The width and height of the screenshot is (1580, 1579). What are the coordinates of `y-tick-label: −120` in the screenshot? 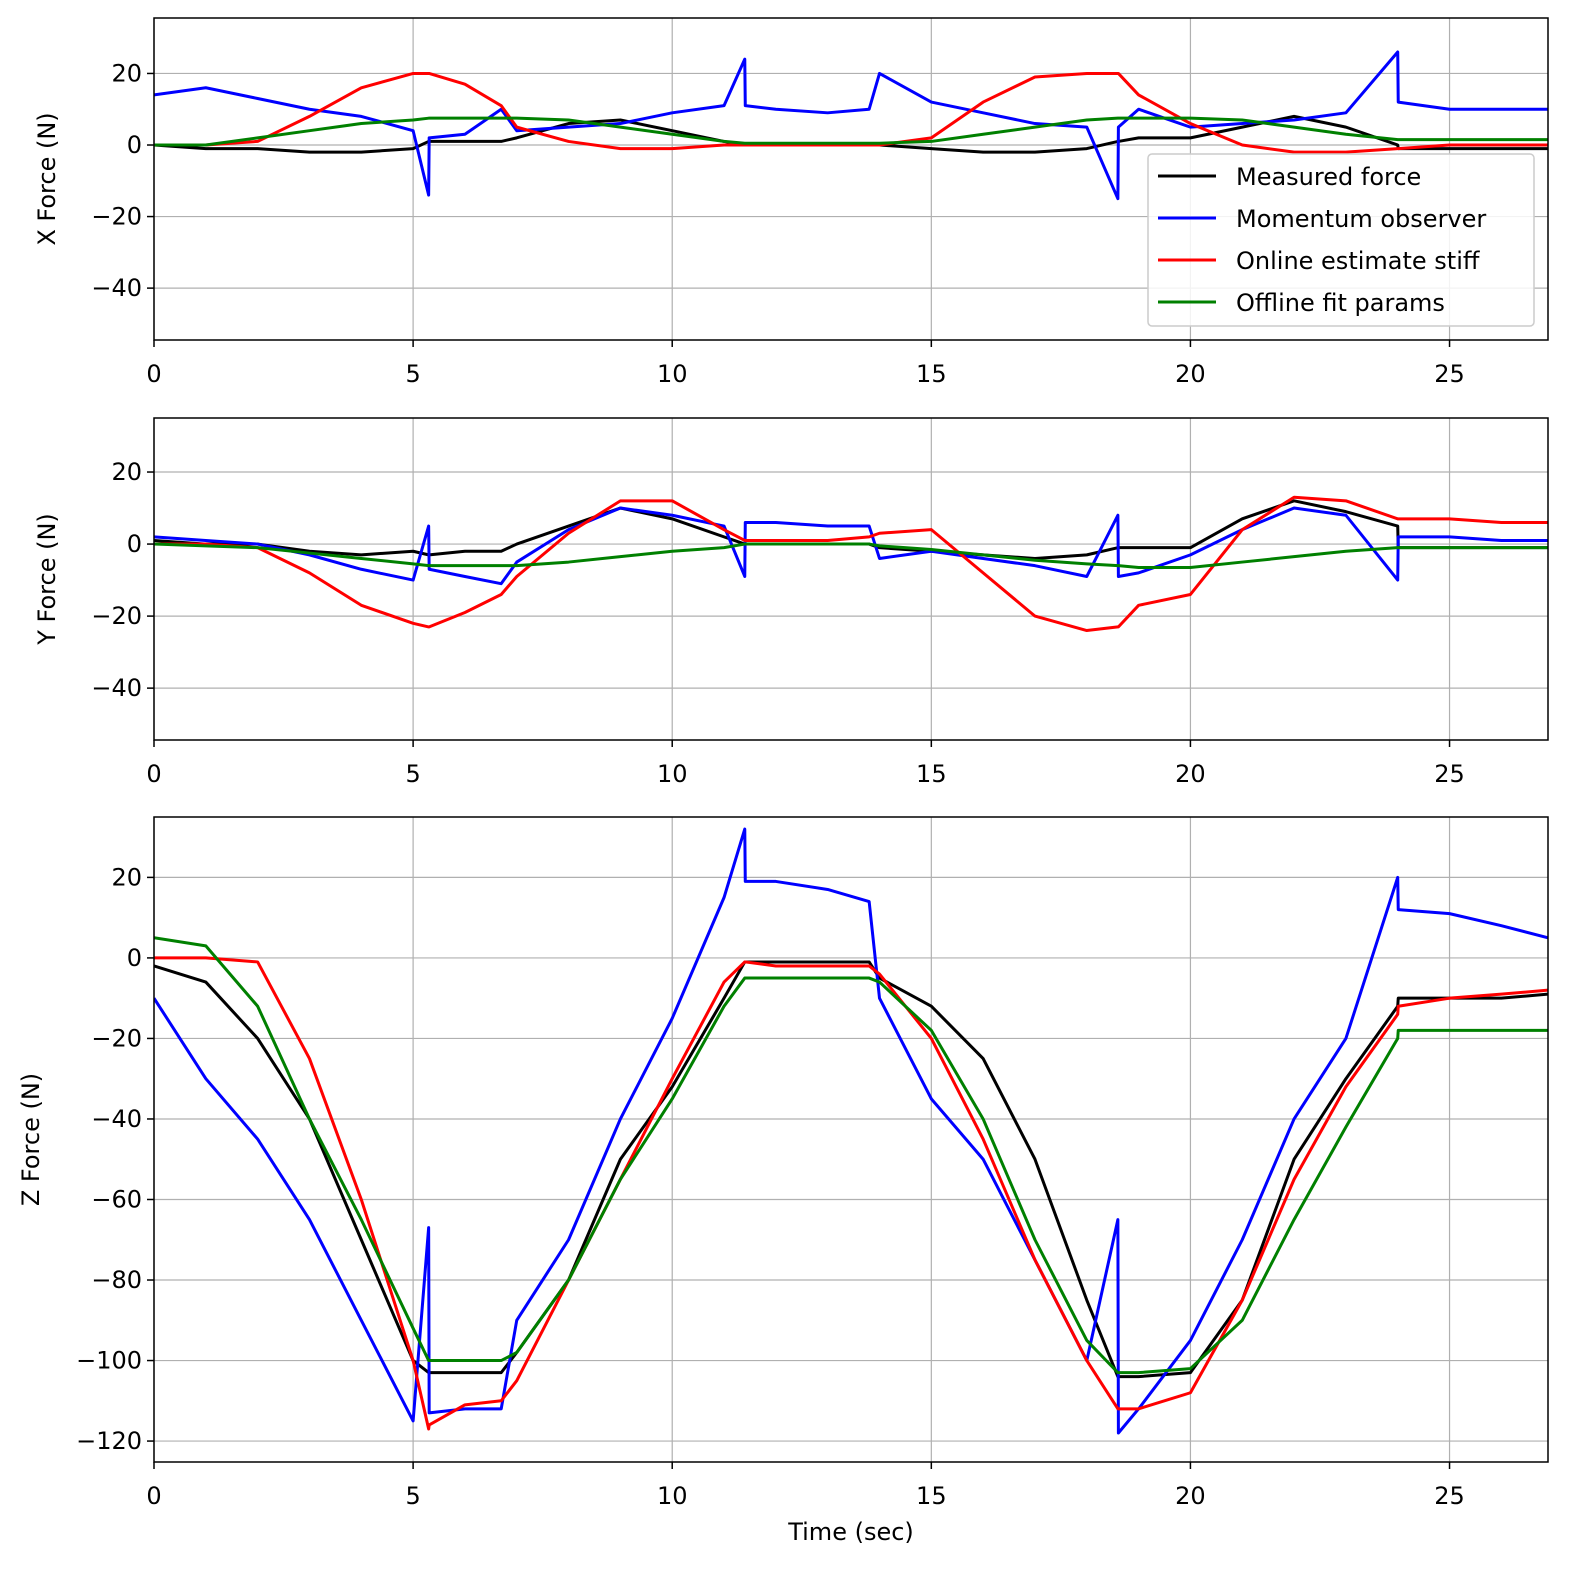 It's located at (109, 1441).